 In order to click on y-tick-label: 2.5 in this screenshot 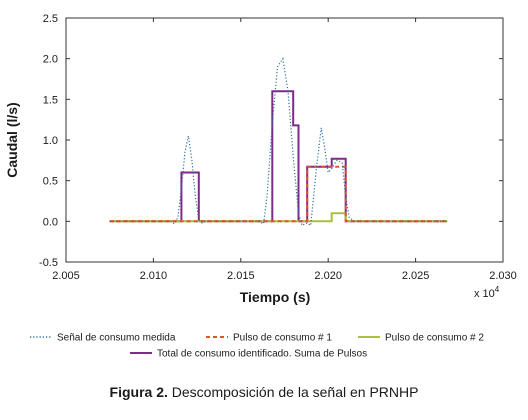, I will do `click(50, 19)`.